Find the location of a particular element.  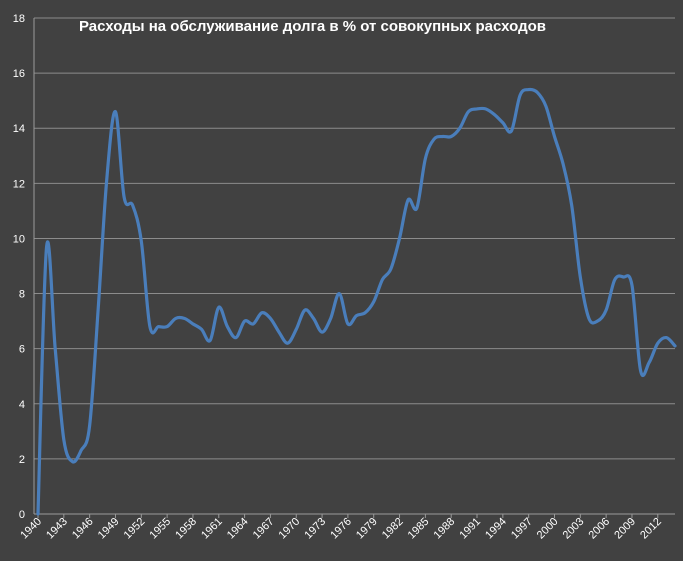

x-tick-label: 2012 is located at coordinates (651, 529).